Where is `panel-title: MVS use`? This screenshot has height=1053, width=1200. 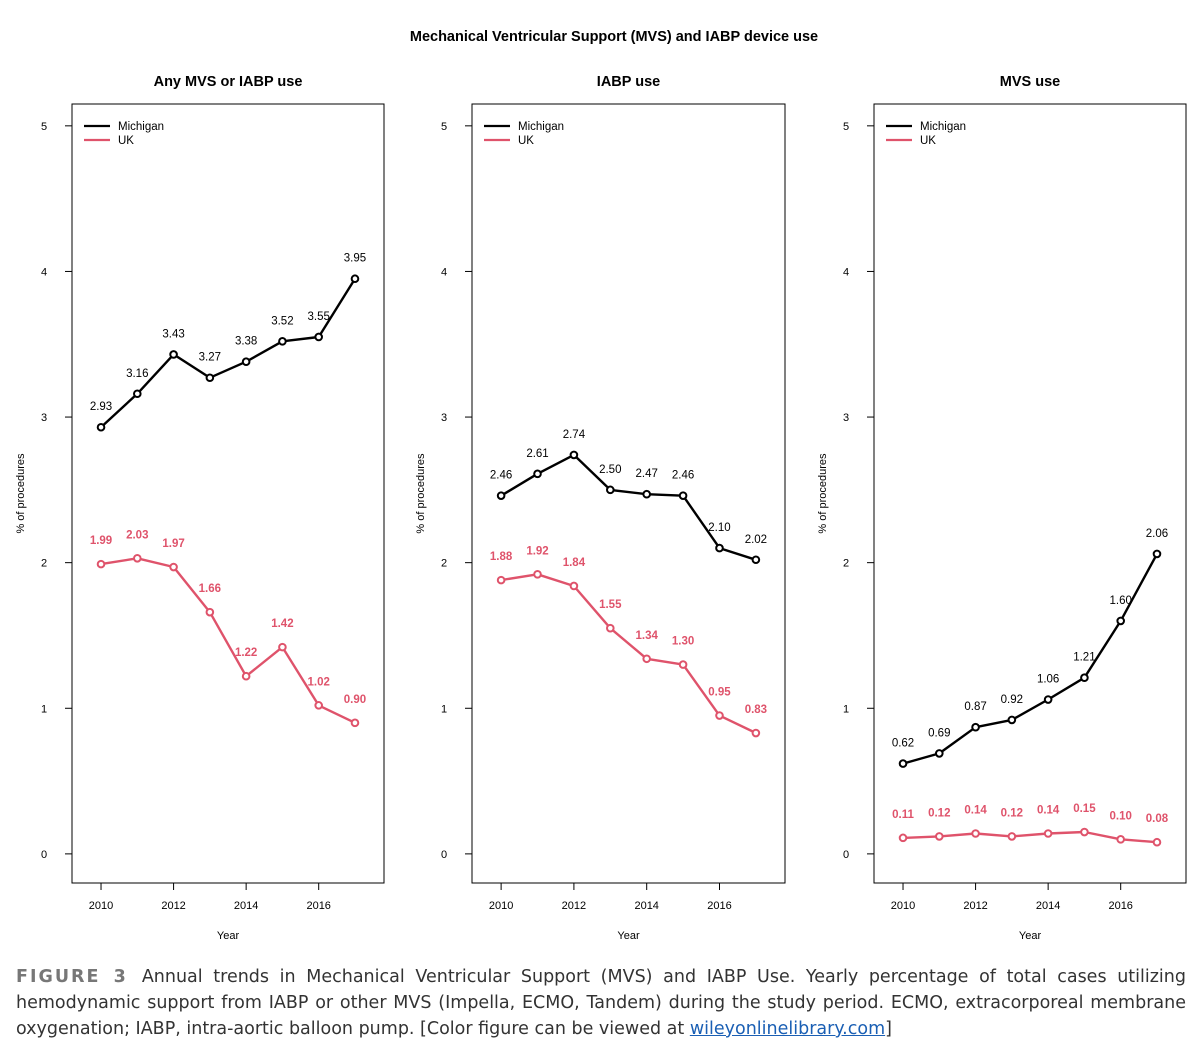 panel-title: MVS use is located at coordinates (1030, 82).